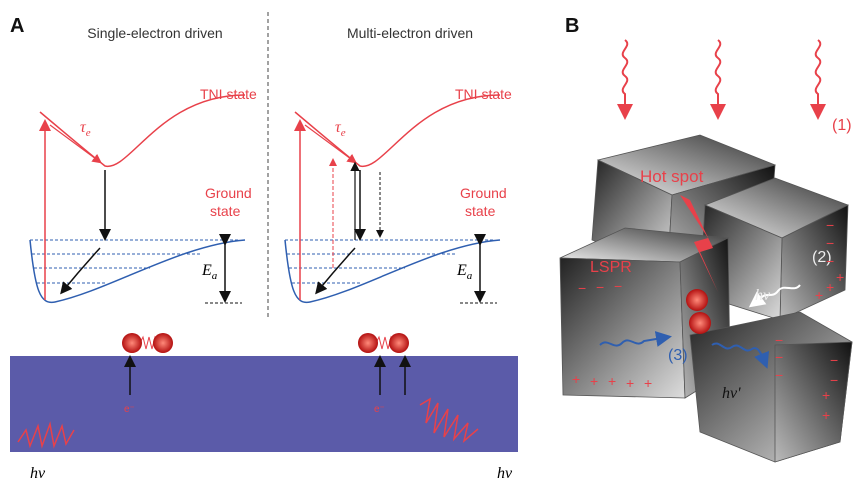  I want to click on emission-arrow, so click(774, 296).